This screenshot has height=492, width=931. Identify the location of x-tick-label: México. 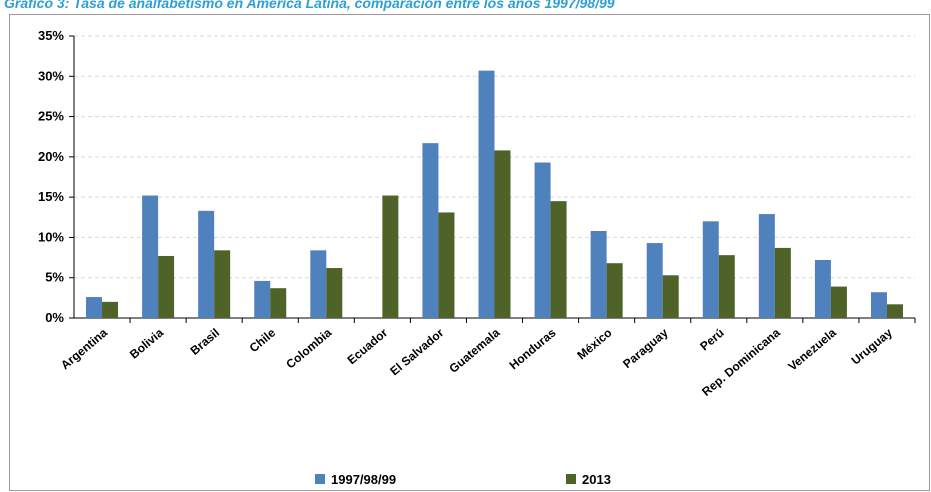
(594, 344).